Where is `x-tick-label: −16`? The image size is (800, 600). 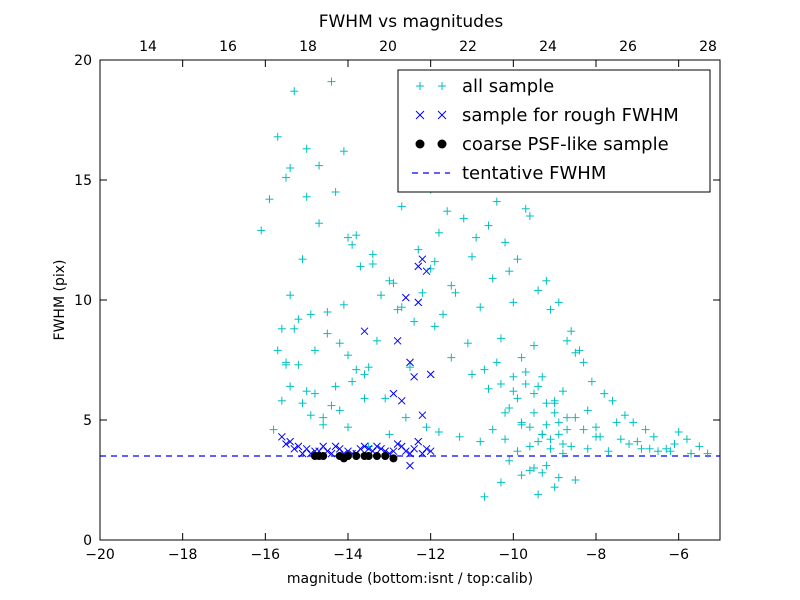 x-tick-label: −16 is located at coordinates (266, 555).